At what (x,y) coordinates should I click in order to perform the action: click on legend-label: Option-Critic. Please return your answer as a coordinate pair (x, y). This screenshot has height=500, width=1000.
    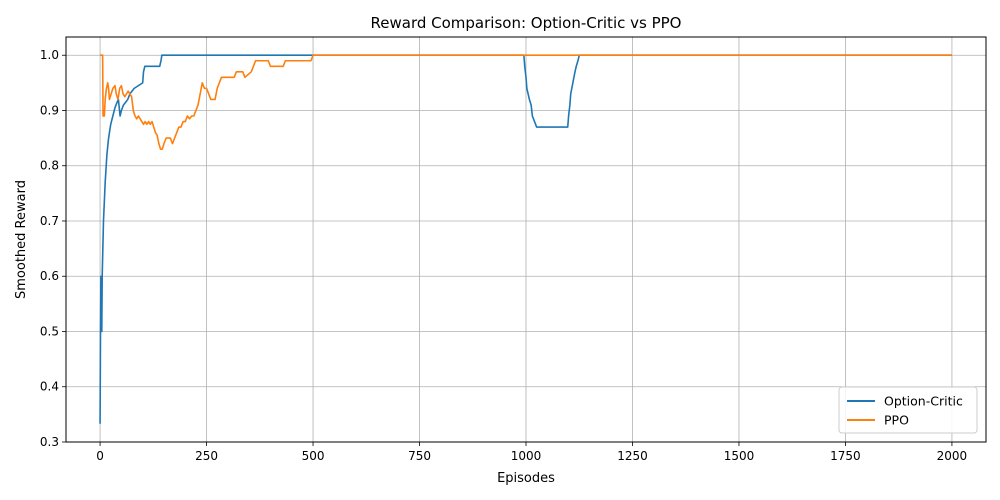
    Looking at the image, I should click on (923, 401).